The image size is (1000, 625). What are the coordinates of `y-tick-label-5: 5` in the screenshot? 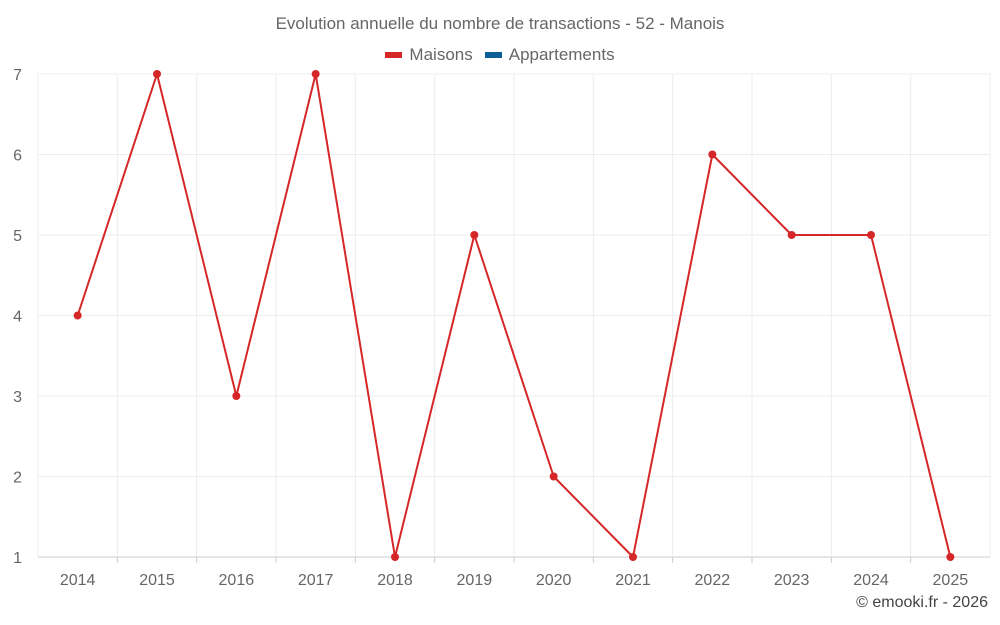 It's located at (17, 236).